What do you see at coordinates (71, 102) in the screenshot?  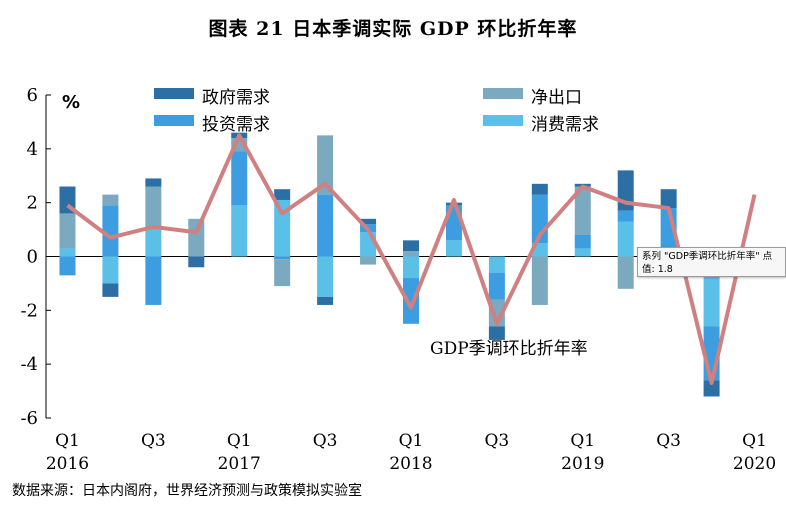 I see `y-axis-unit-label: %` at bounding box center [71, 102].